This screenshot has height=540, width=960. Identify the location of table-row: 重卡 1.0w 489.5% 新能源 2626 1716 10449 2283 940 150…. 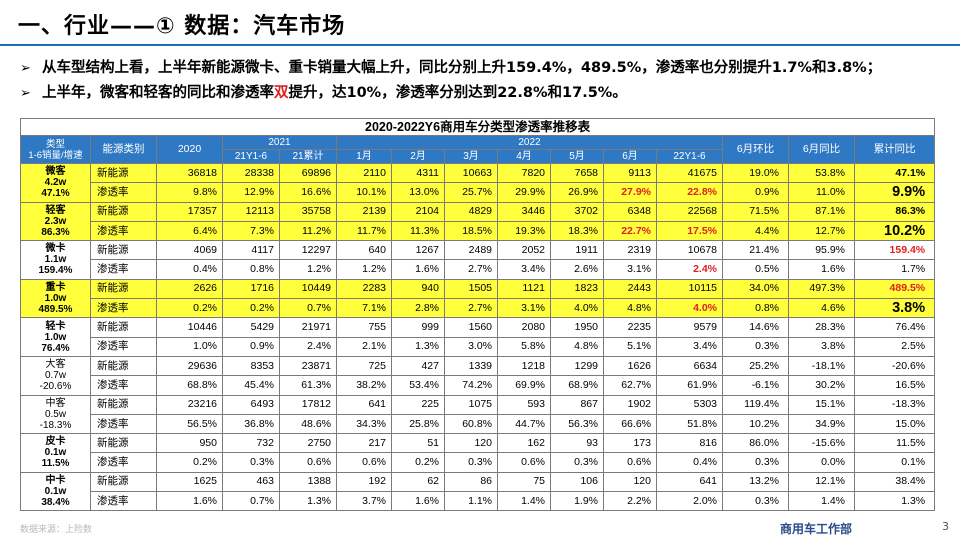
(478, 298).